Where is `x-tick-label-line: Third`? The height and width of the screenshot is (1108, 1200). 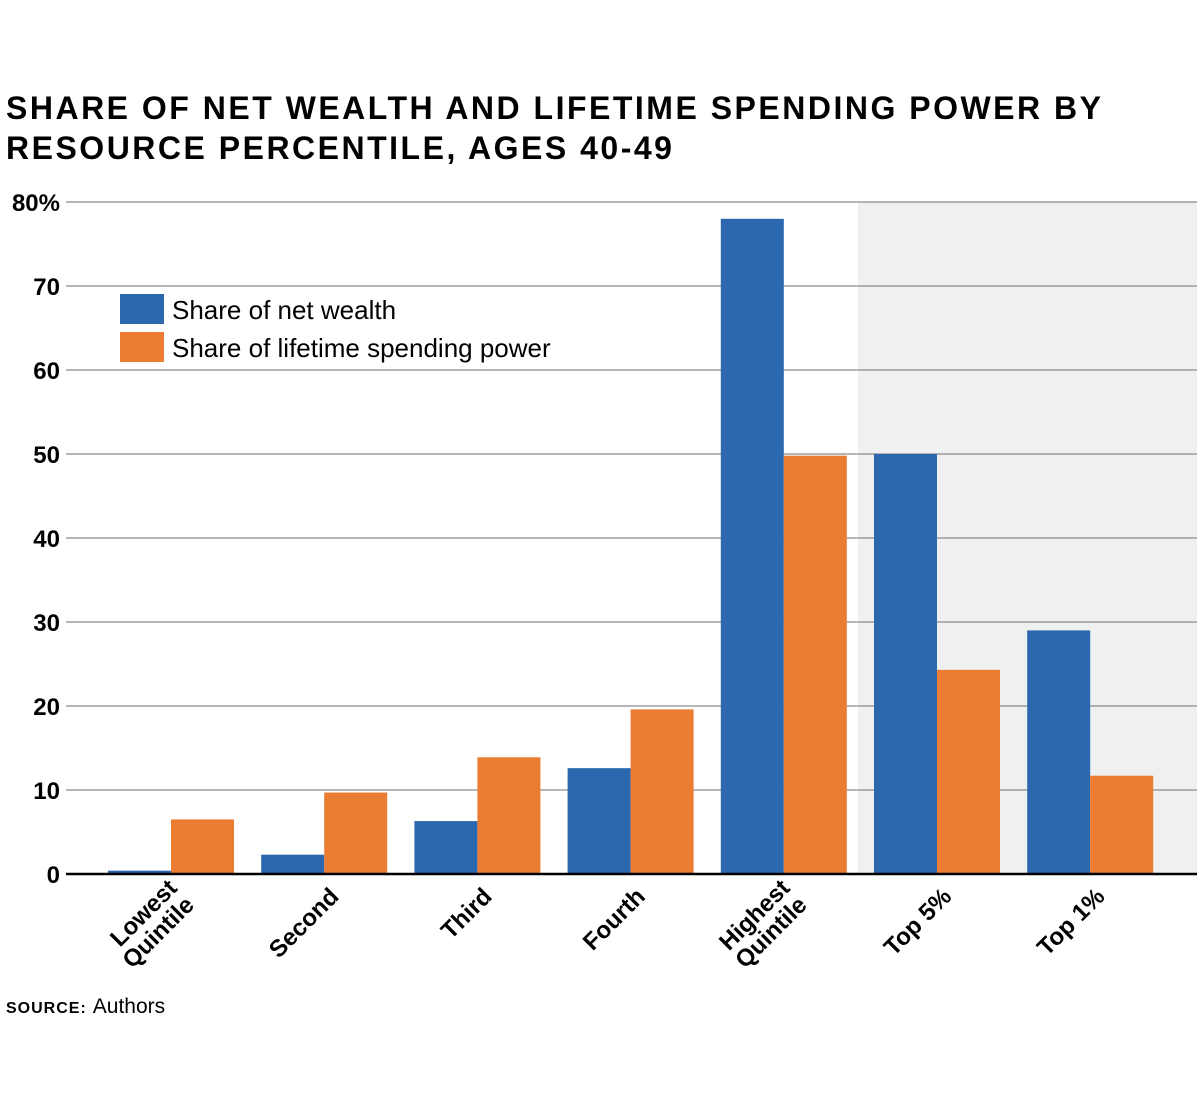
x-tick-label-line: Third is located at coordinates (467, 914).